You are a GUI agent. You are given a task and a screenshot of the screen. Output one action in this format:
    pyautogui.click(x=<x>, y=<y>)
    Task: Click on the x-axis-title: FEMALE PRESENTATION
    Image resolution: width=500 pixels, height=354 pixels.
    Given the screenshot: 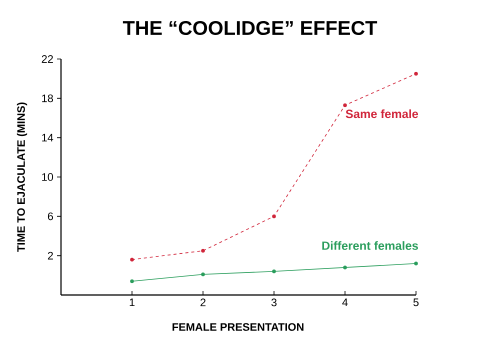 What is the action you would take?
    pyautogui.click(x=238, y=327)
    